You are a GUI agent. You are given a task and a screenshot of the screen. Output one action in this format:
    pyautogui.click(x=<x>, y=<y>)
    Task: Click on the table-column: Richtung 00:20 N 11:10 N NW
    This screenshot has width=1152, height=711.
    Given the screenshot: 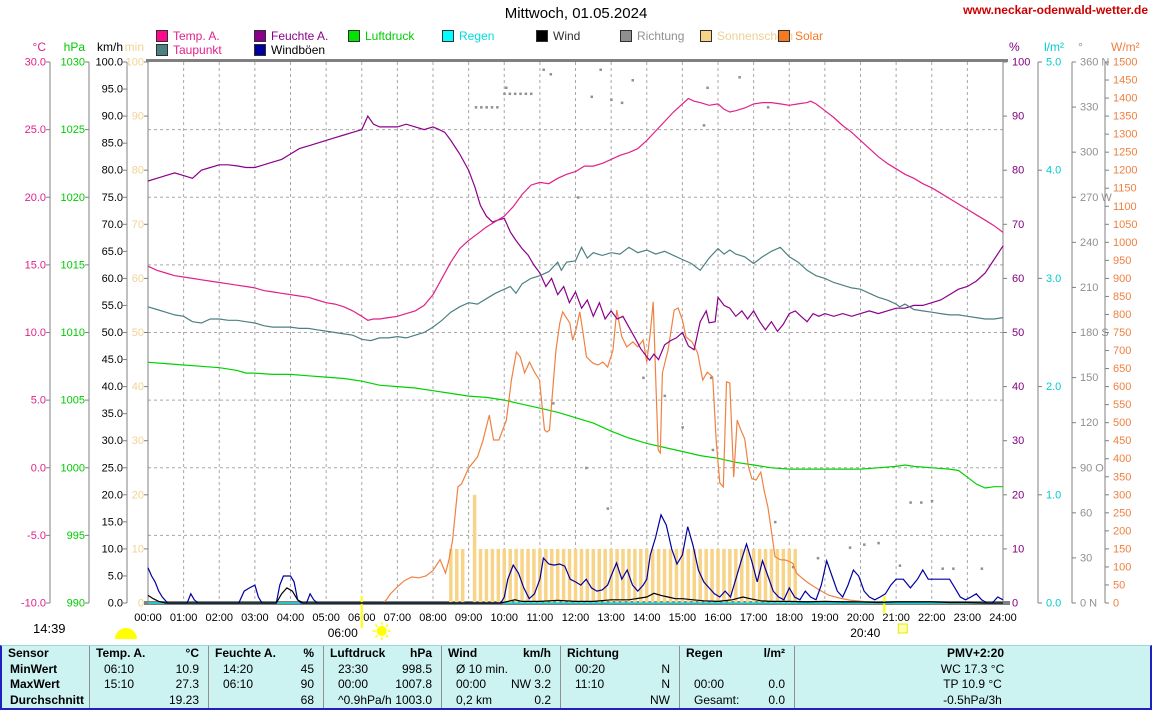 What is the action you would take?
    pyautogui.click(x=620, y=677)
    